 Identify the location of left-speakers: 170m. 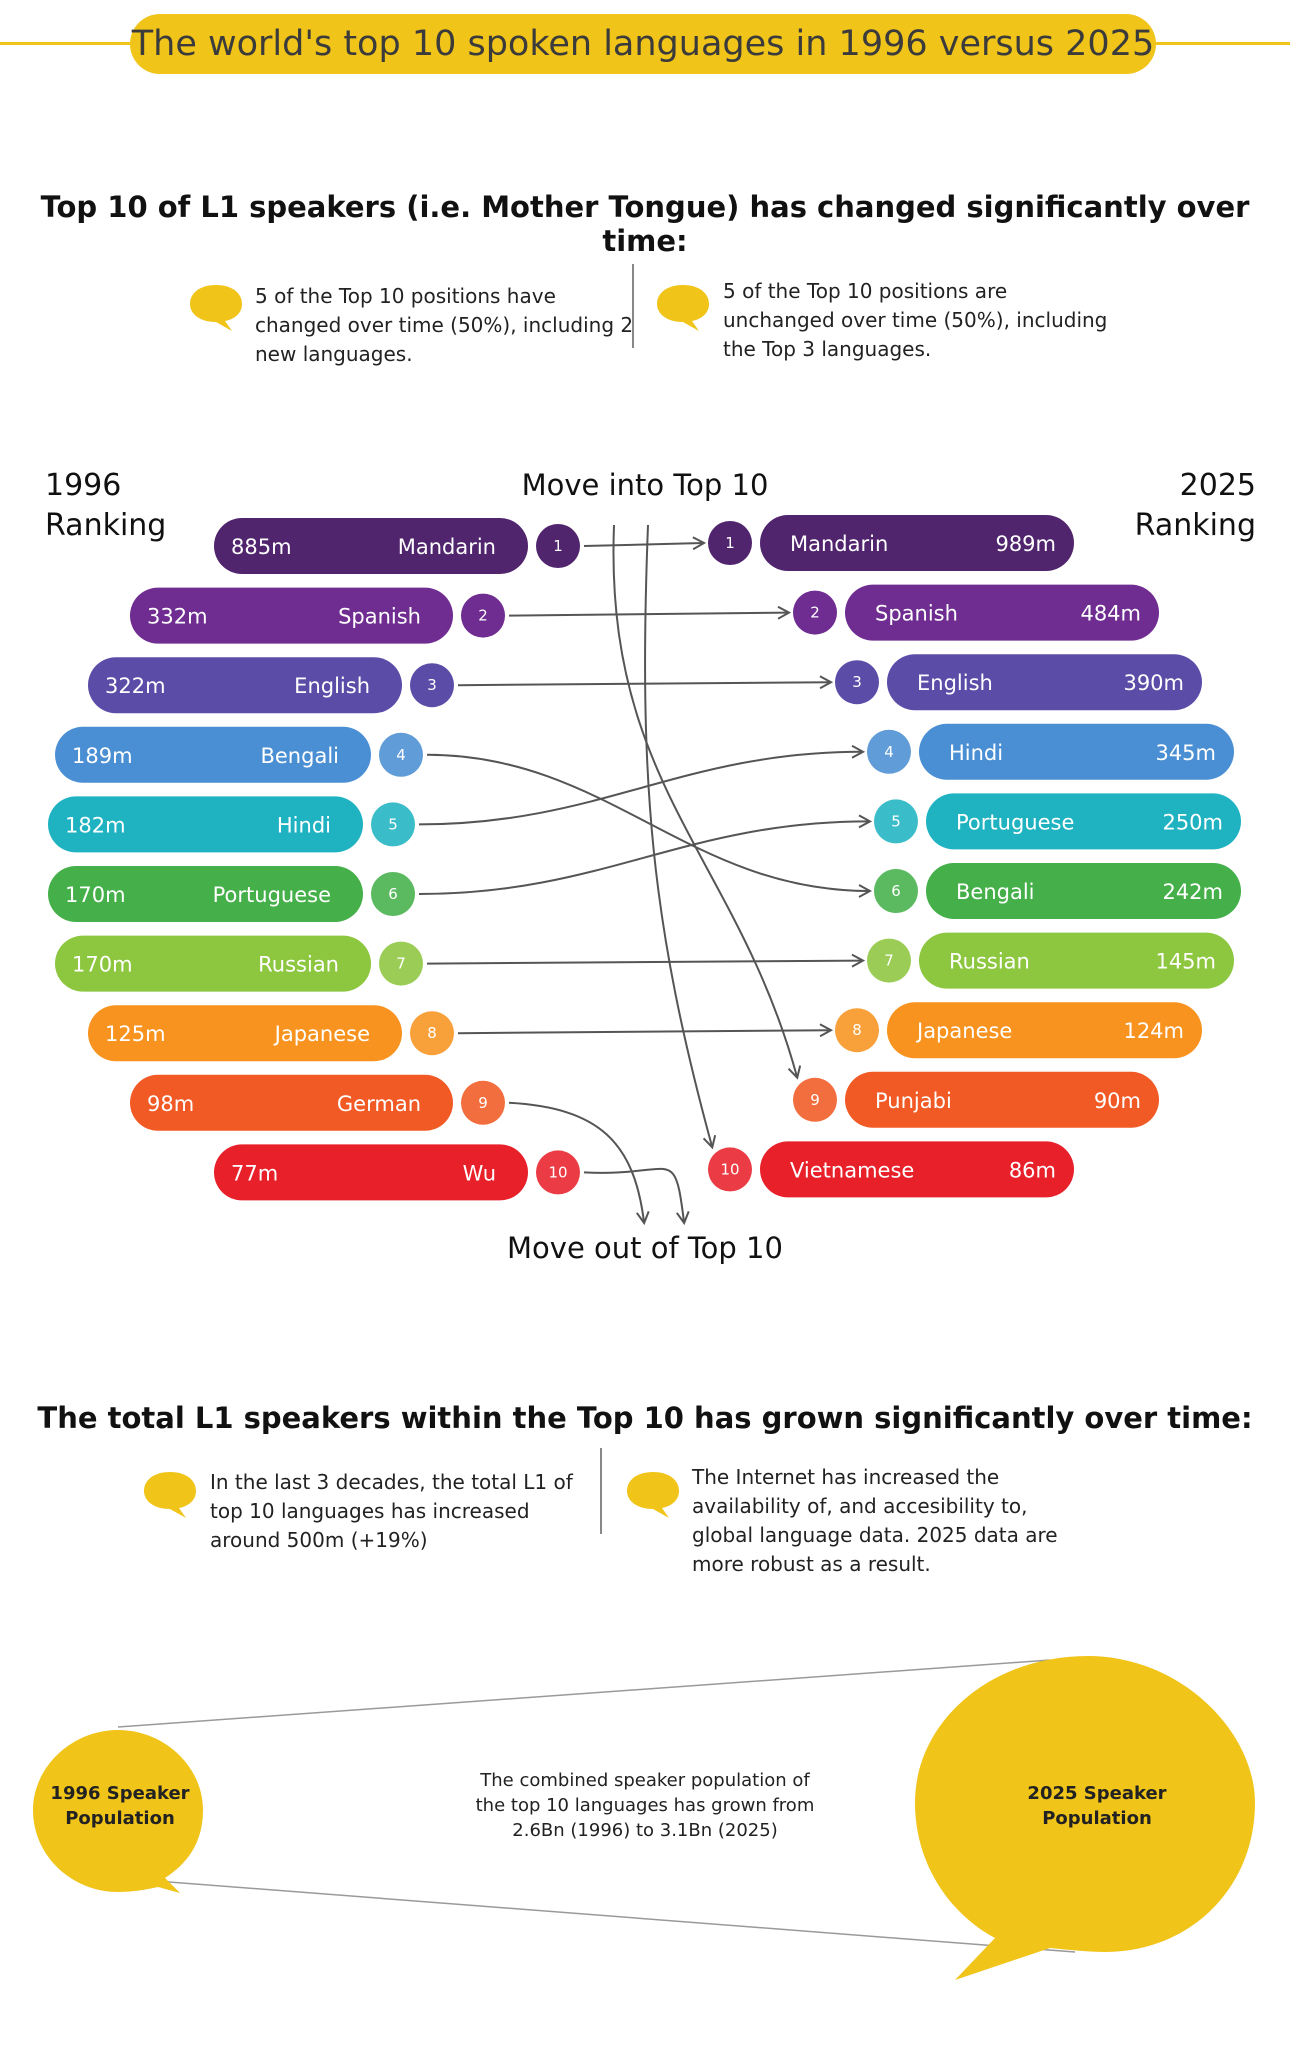
(95, 895).